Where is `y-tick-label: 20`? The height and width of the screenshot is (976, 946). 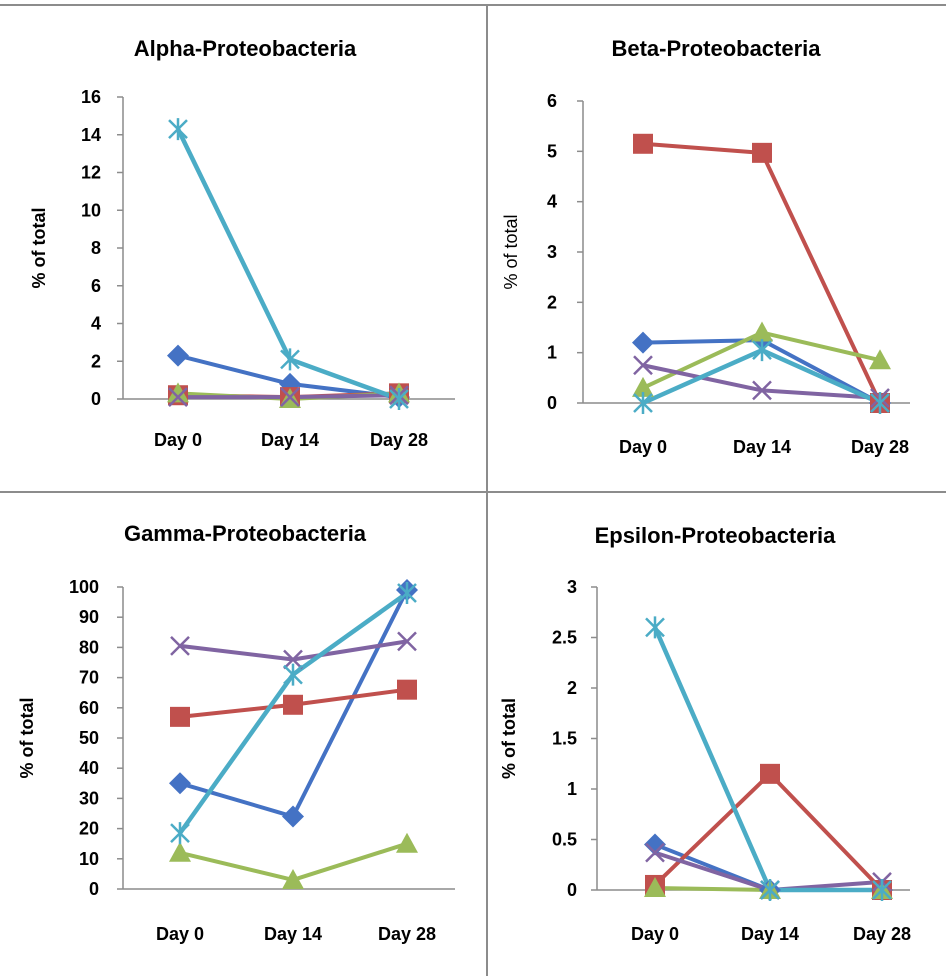 y-tick-label: 20 is located at coordinates (89, 829).